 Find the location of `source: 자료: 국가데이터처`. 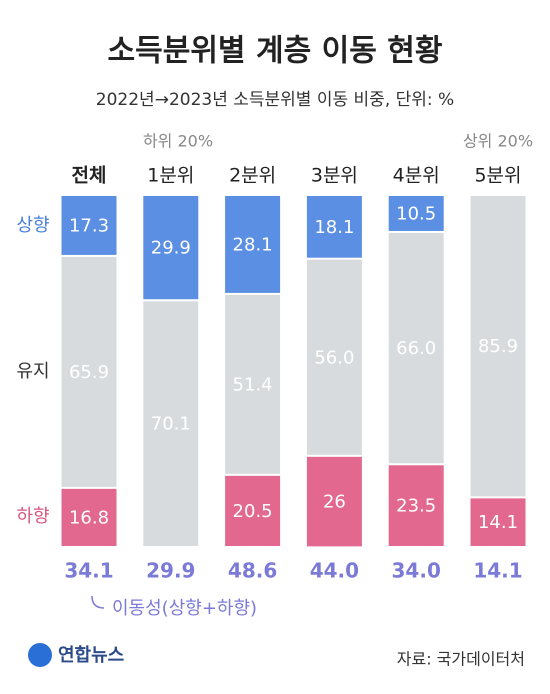

source: 자료: 국가데이터처 is located at coordinates (461, 659).